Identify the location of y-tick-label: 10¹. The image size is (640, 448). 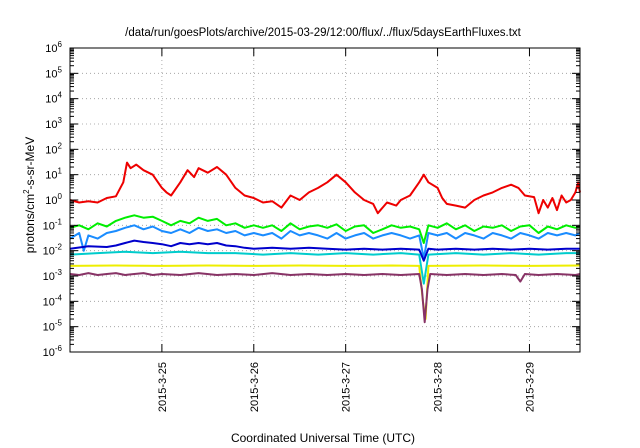
(53, 174).